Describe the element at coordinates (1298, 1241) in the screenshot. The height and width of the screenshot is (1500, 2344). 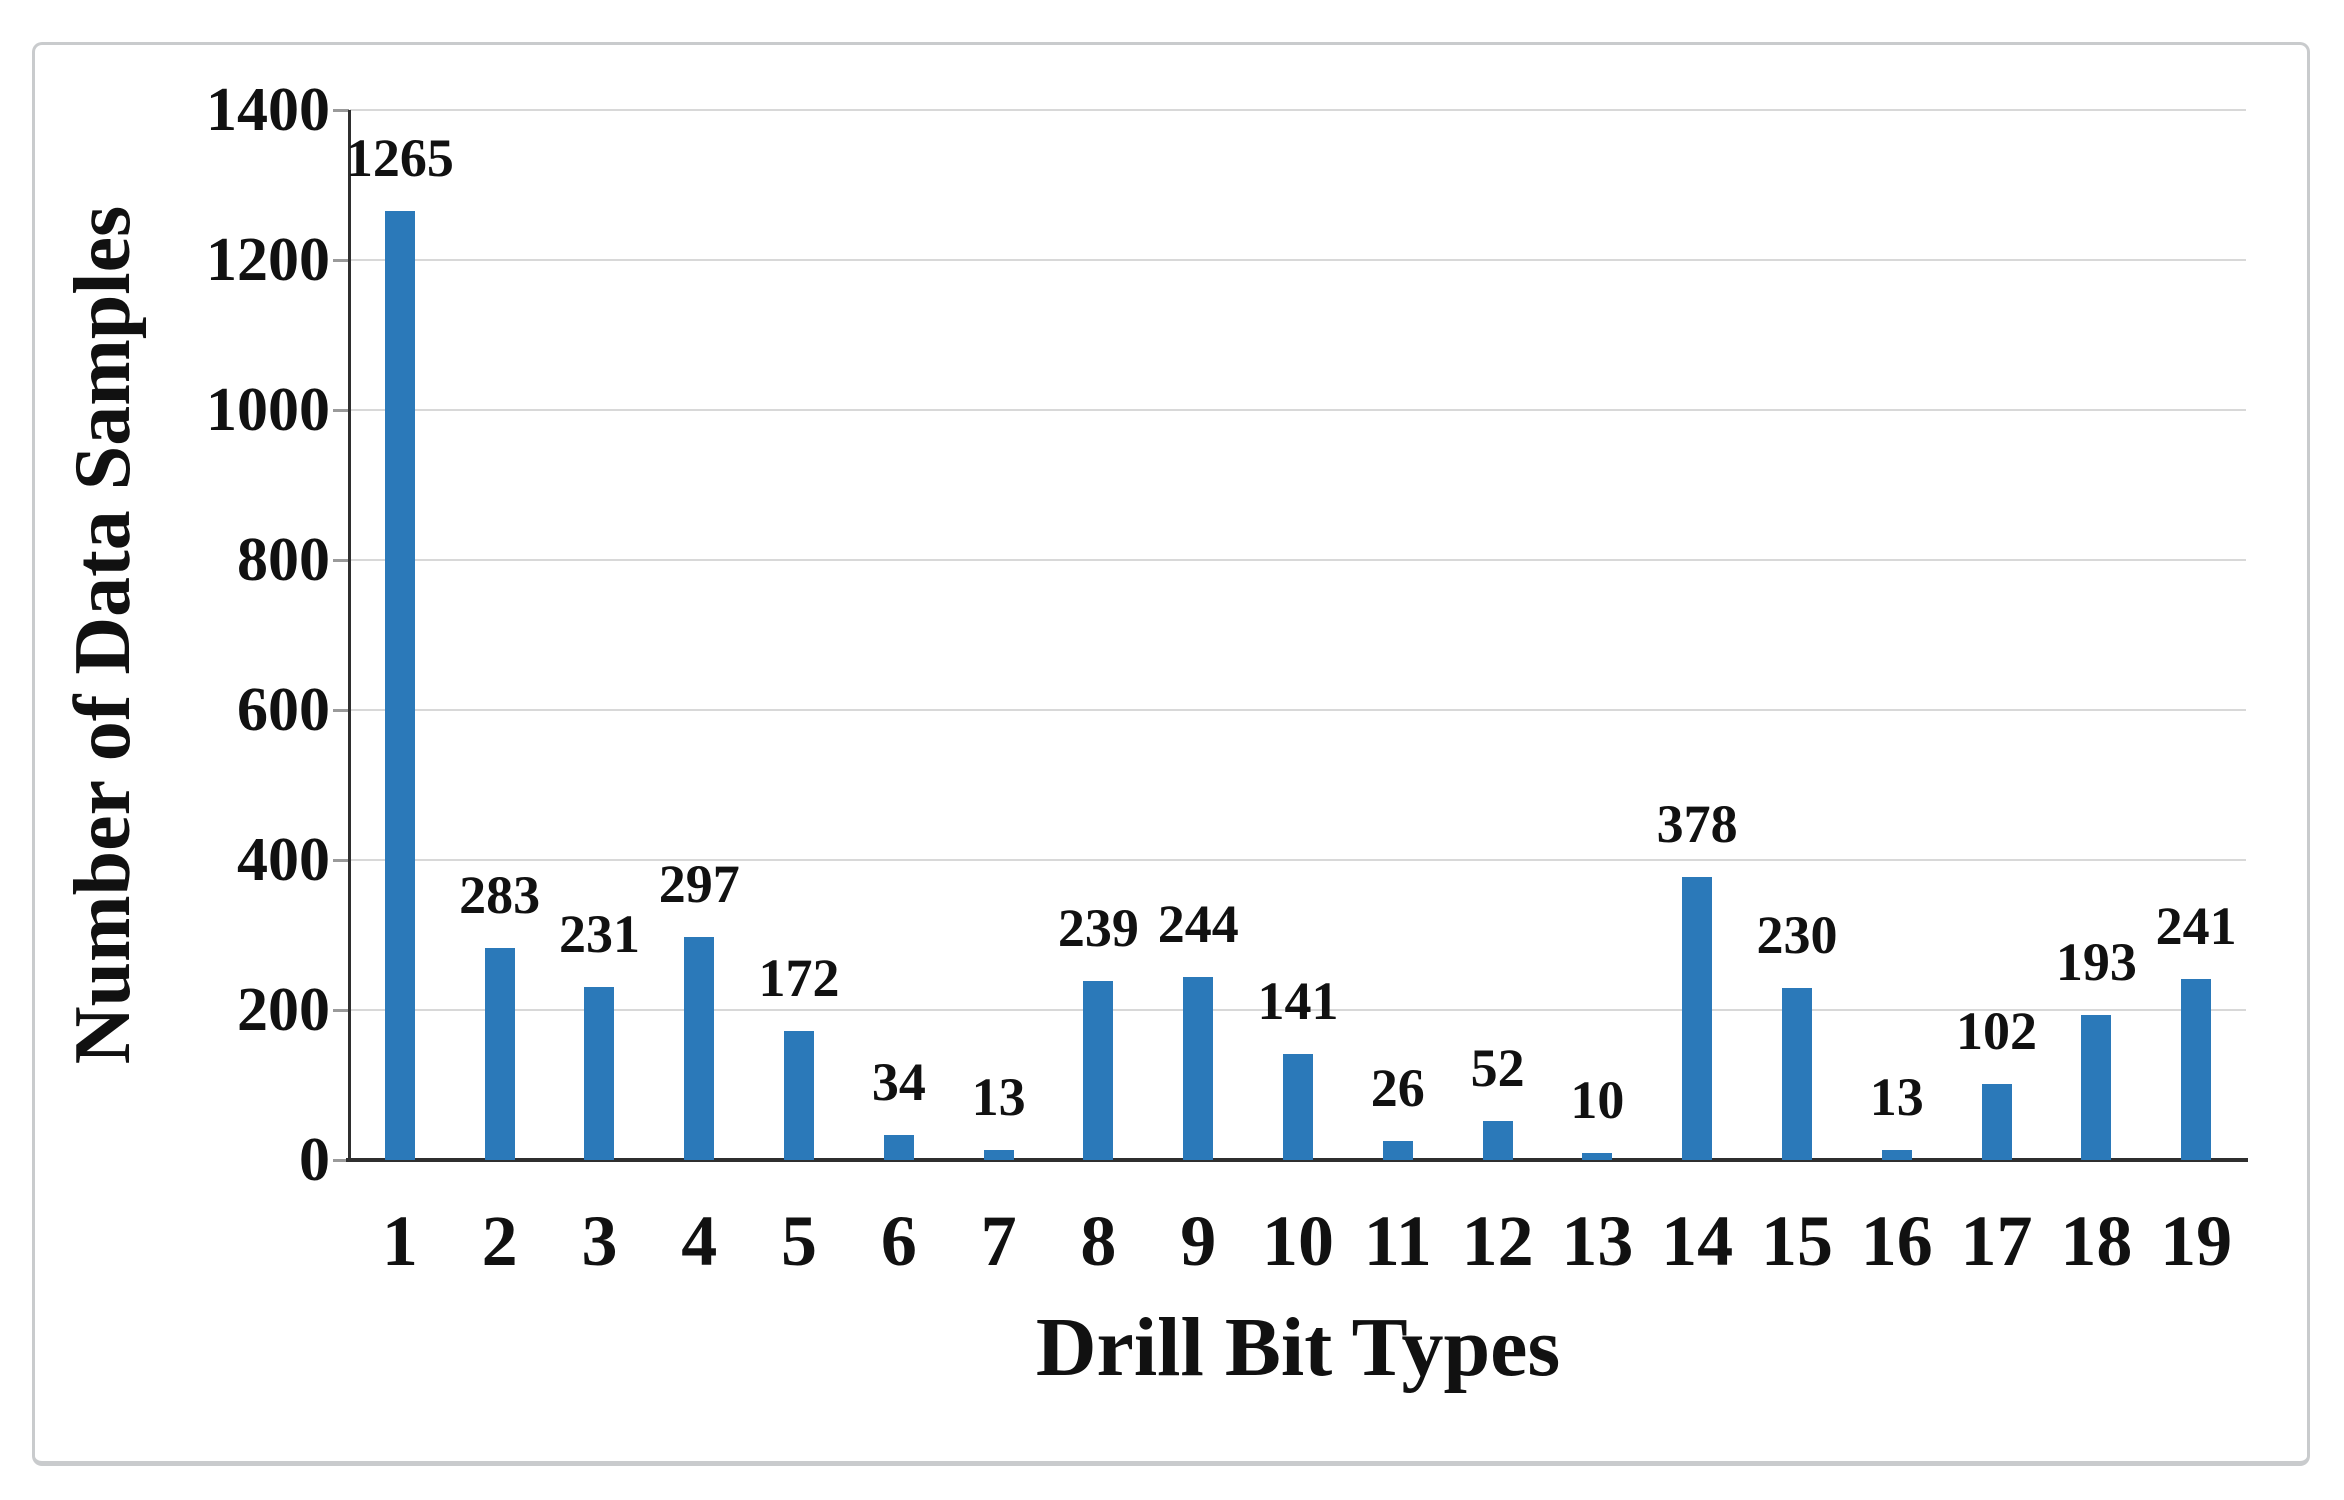
I see `x-tick-label: 10` at that location.